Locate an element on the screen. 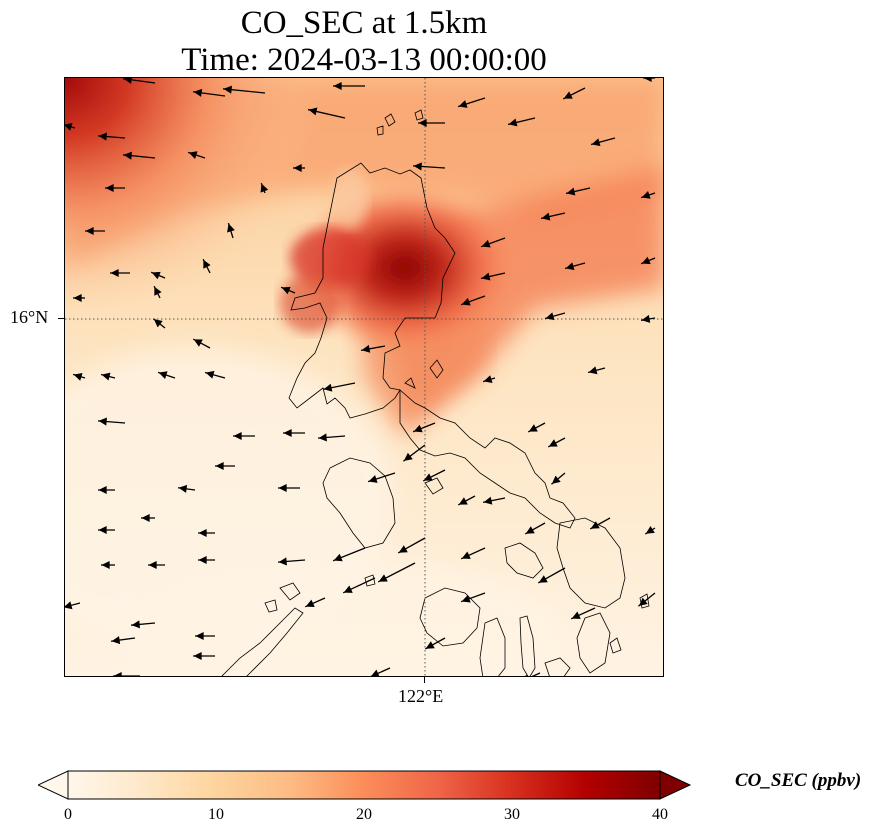 This screenshot has width=883, height=836. colorbar is located at coordinates (365, 785).